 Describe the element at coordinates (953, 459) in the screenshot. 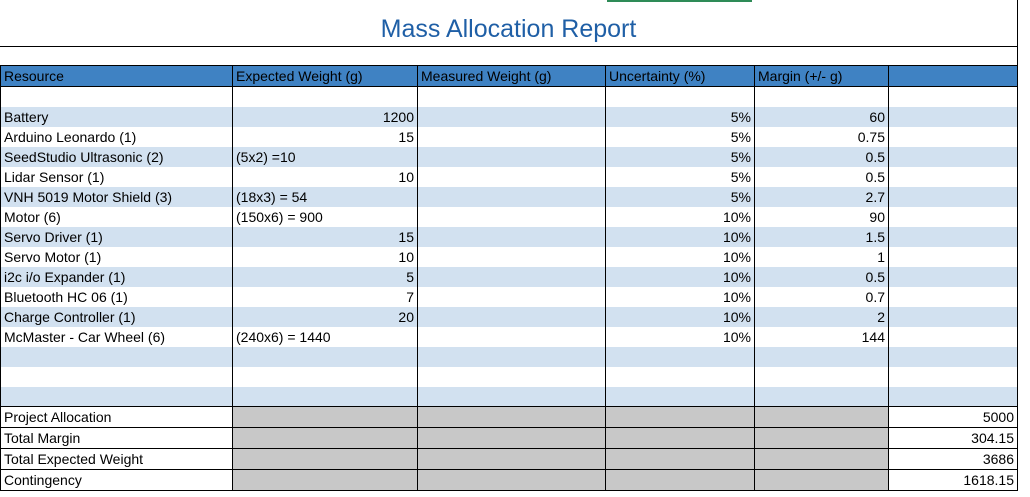

I see `summary-value: 3686` at that location.